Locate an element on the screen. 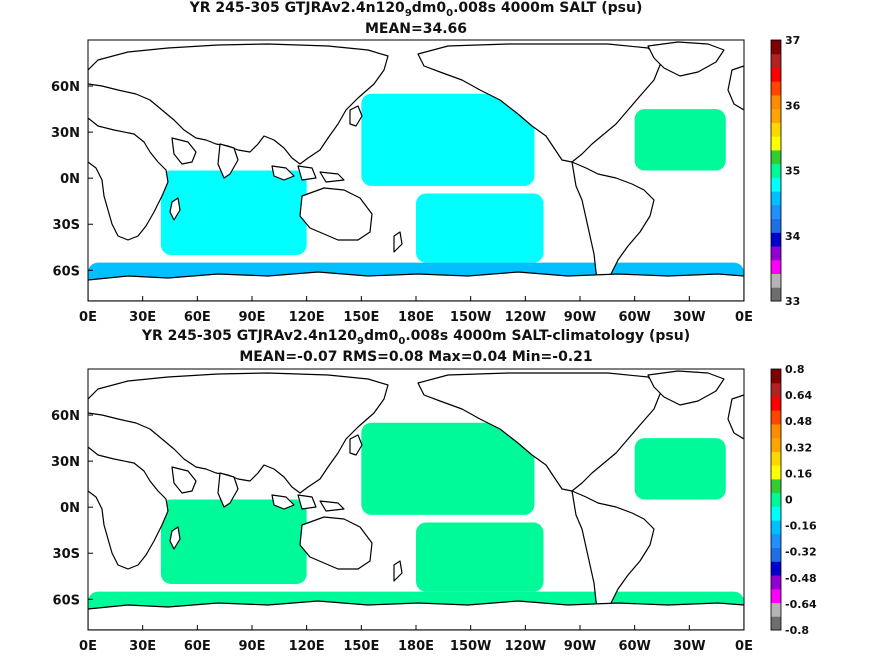 The height and width of the screenshot is (656, 875). bottom-y-ticks: 60N 30N 0N 30S 60S is located at coordinates (72, 508).